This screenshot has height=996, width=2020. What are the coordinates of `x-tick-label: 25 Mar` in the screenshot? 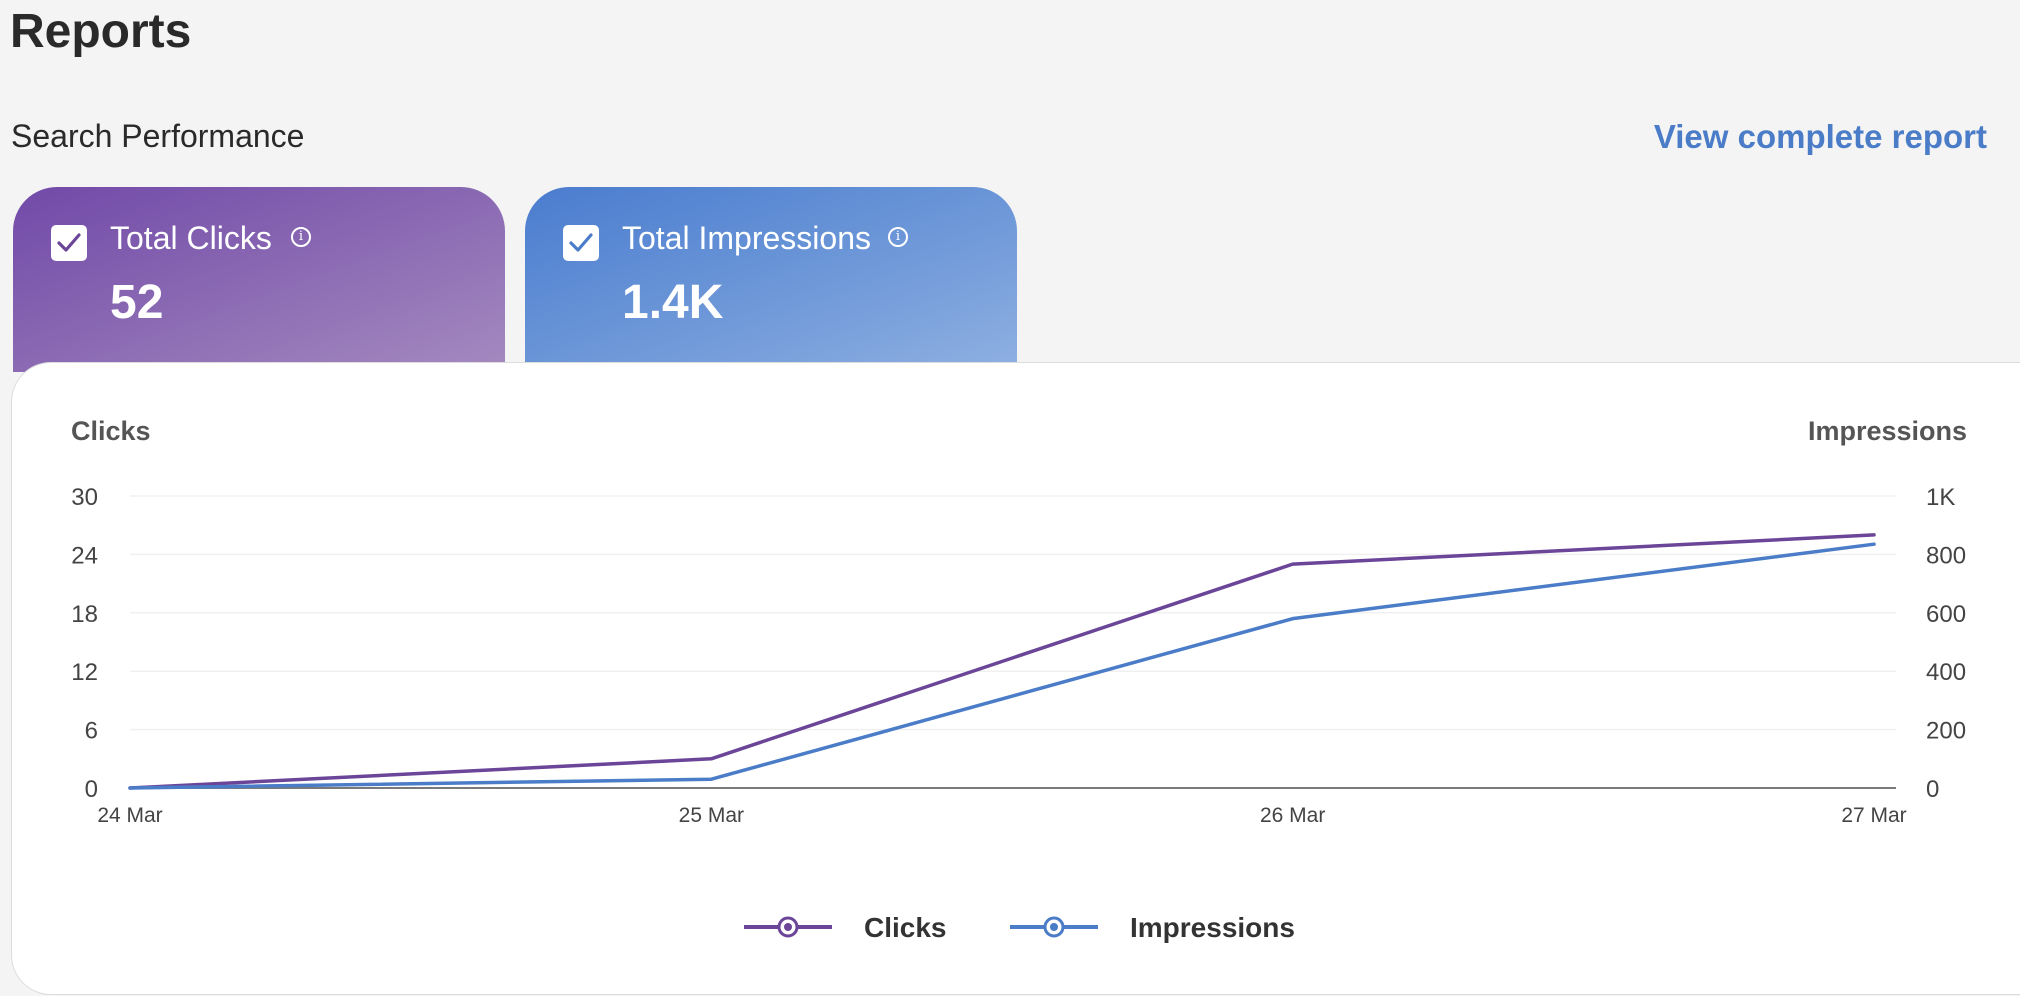 It's located at (711, 815).